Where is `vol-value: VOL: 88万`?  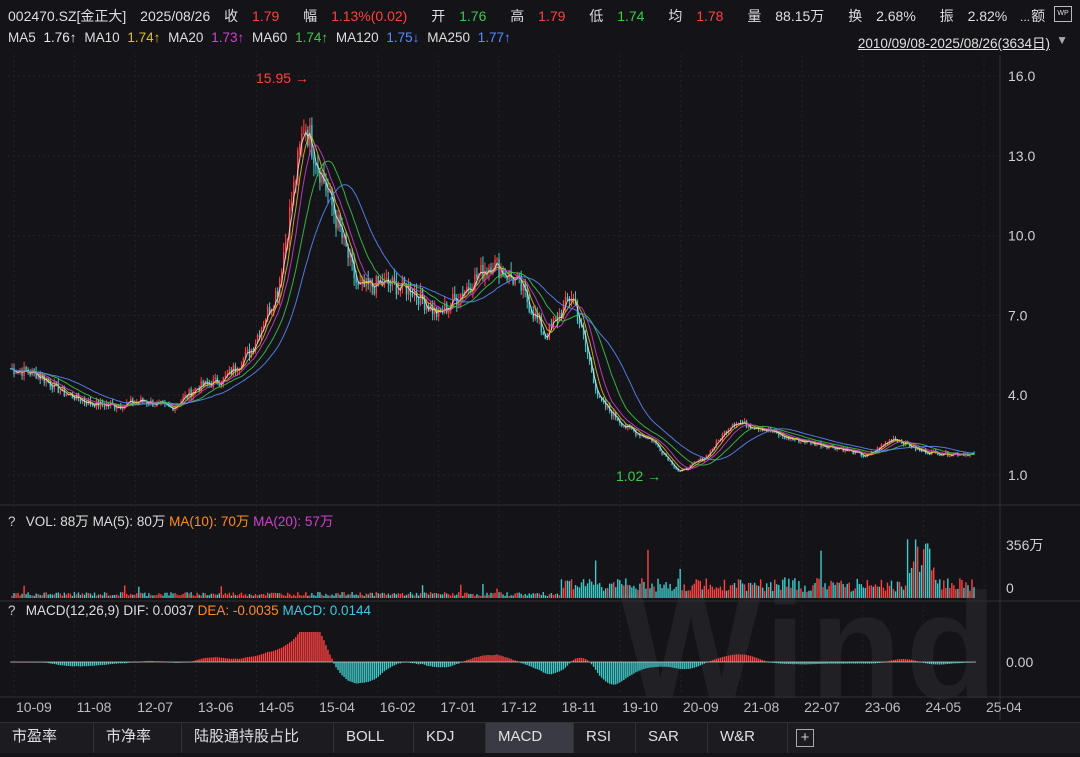
vol-value: VOL: 88万 is located at coordinates (57, 521).